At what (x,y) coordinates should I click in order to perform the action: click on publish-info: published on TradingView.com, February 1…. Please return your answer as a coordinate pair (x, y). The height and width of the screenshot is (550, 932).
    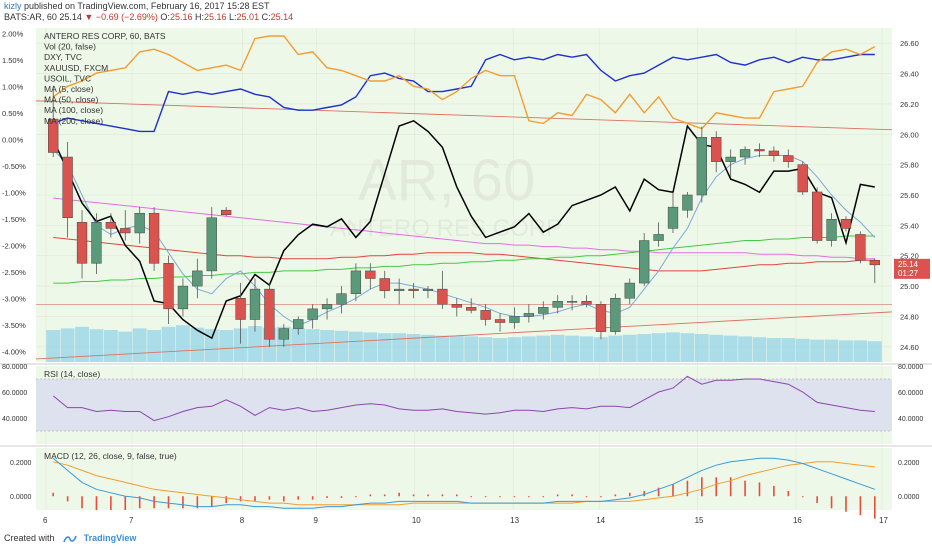
    Looking at the image, I should click on (147, 6).